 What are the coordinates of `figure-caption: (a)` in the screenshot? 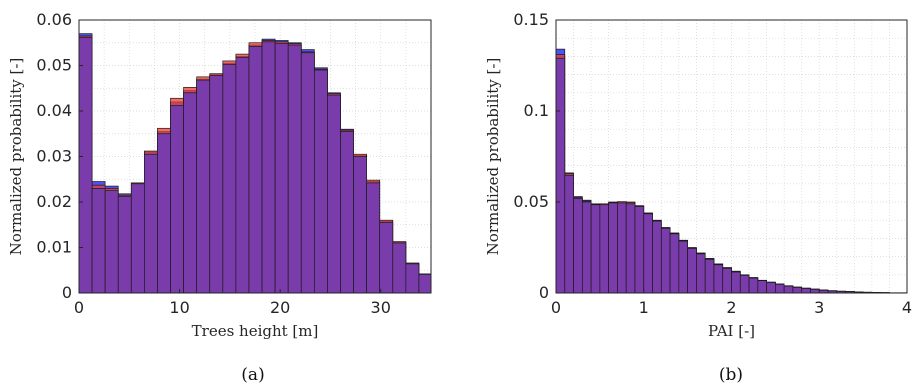 It's located at (252, 375).